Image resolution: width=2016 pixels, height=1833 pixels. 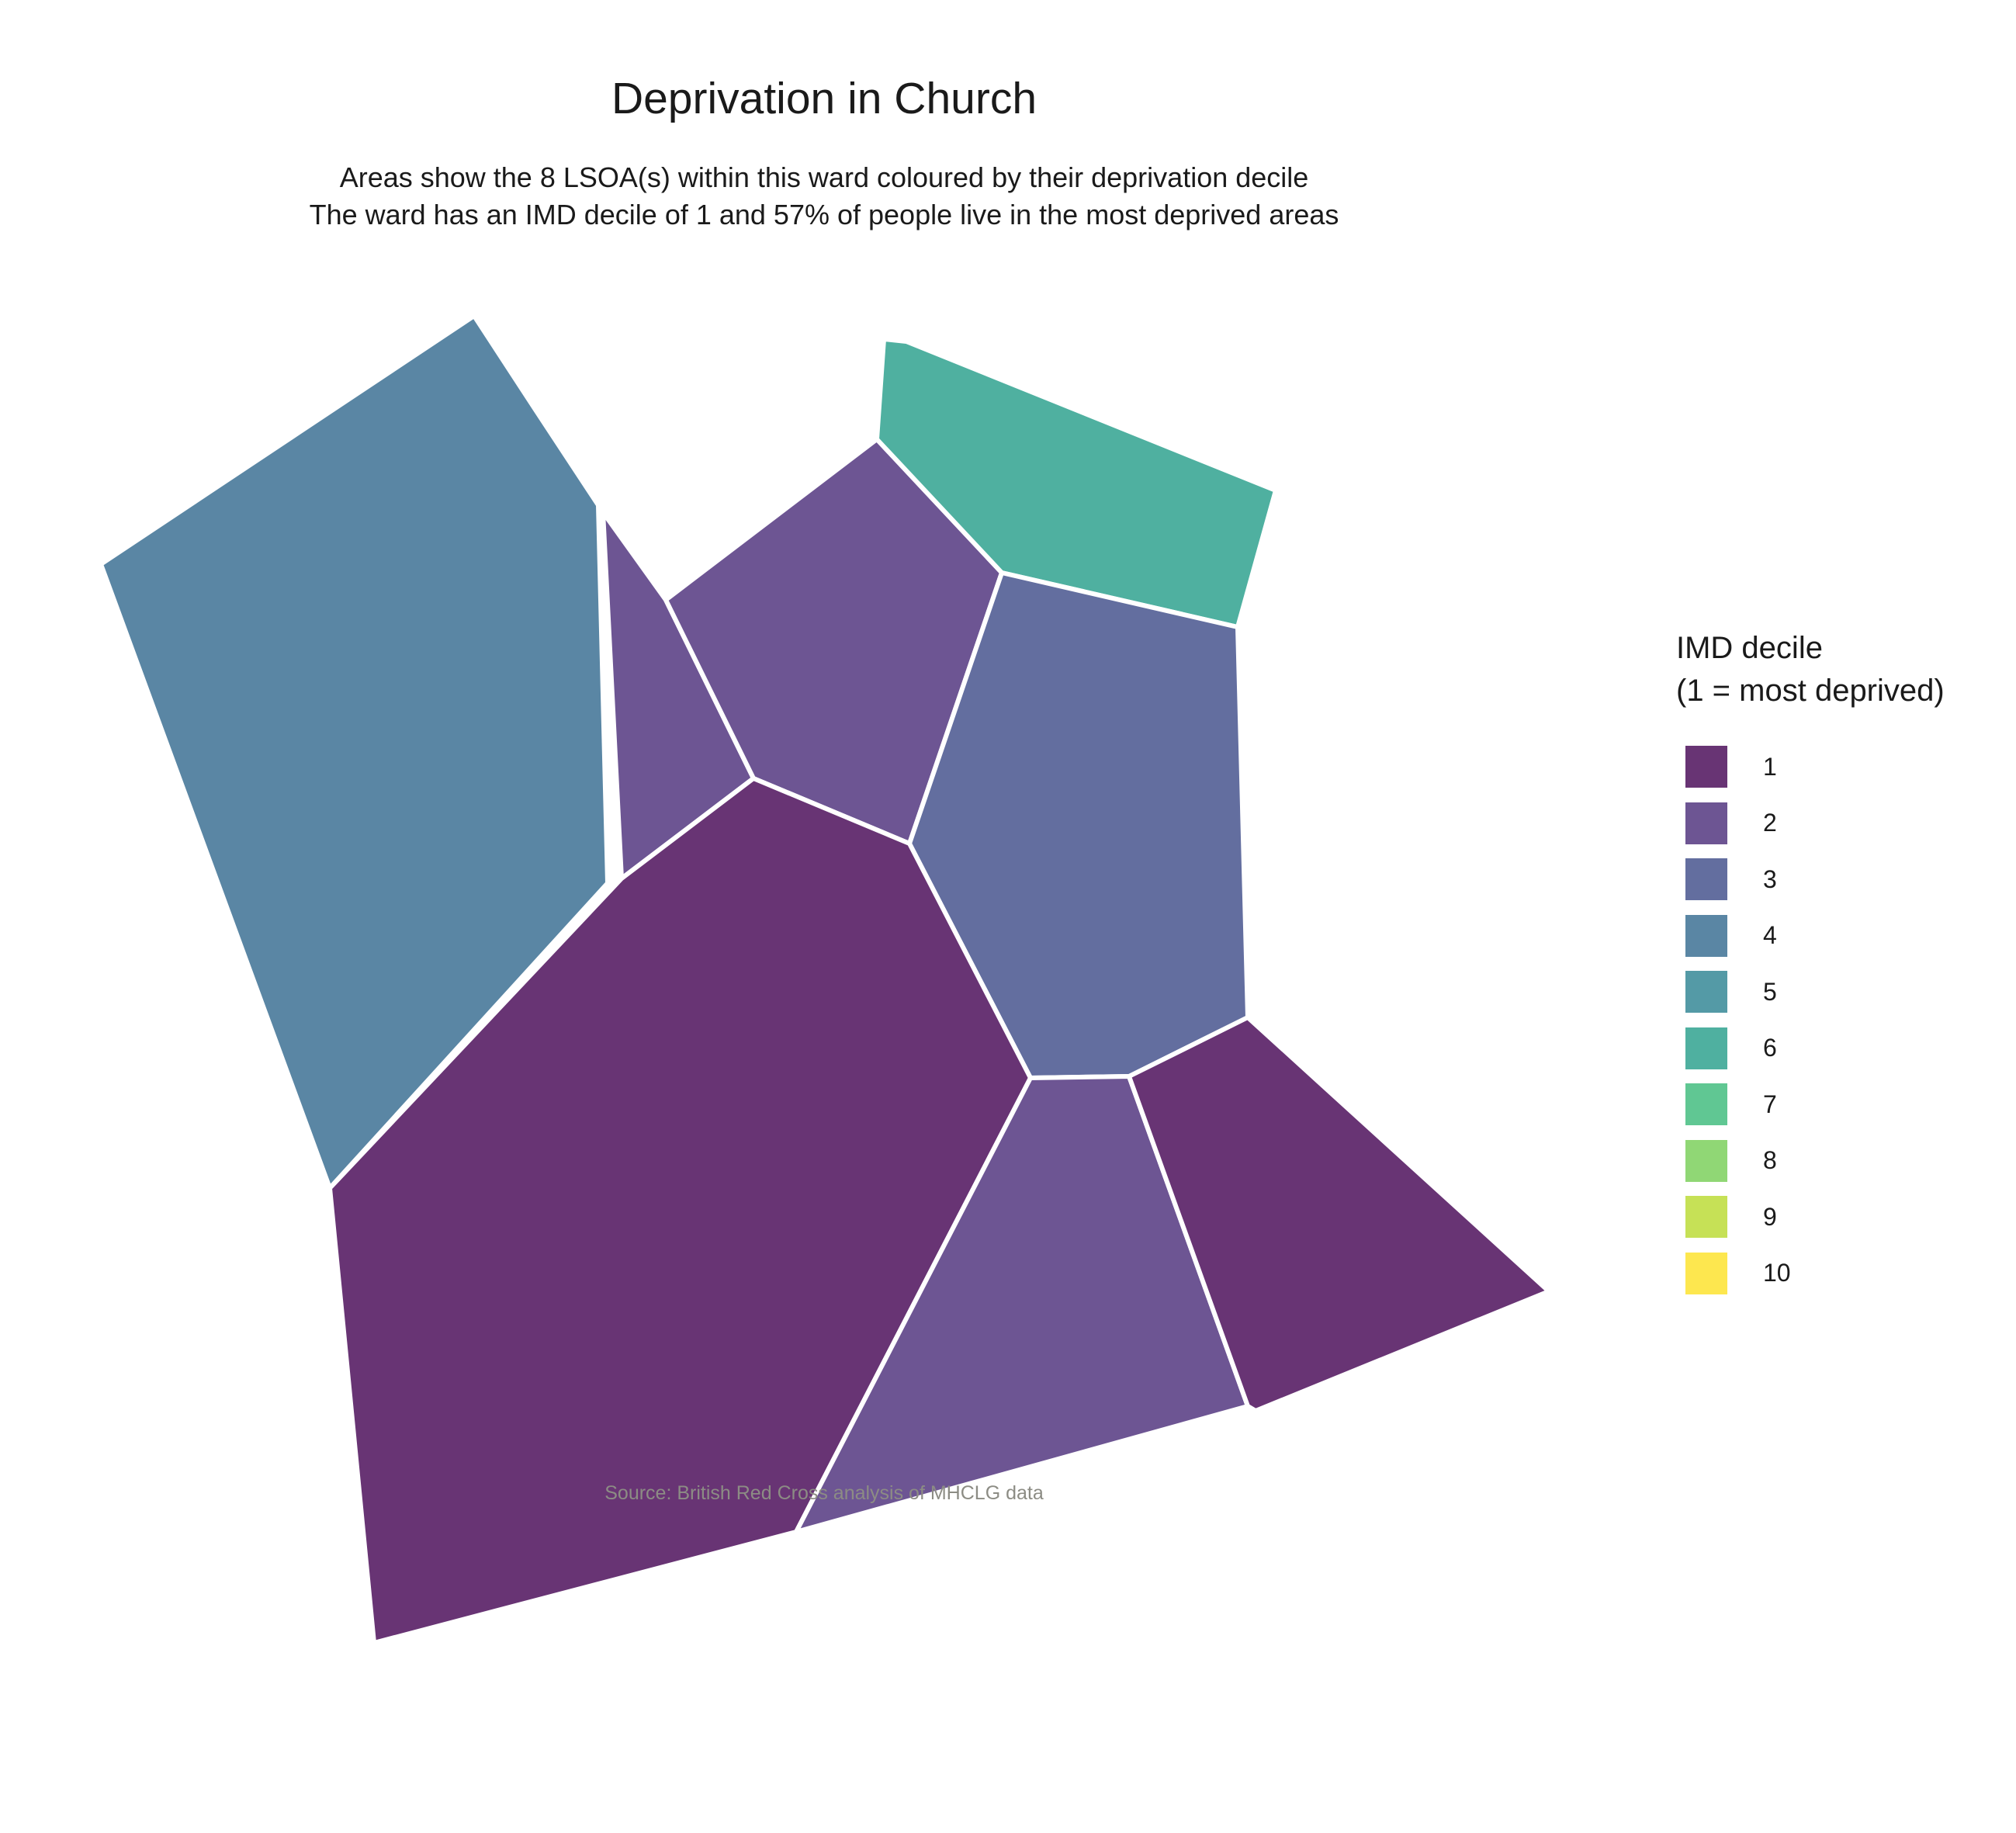 What do you see at coordinates (1839, 992) in the screenshot?
I see `legend-item: 5` at bounding box center [1839, 992].